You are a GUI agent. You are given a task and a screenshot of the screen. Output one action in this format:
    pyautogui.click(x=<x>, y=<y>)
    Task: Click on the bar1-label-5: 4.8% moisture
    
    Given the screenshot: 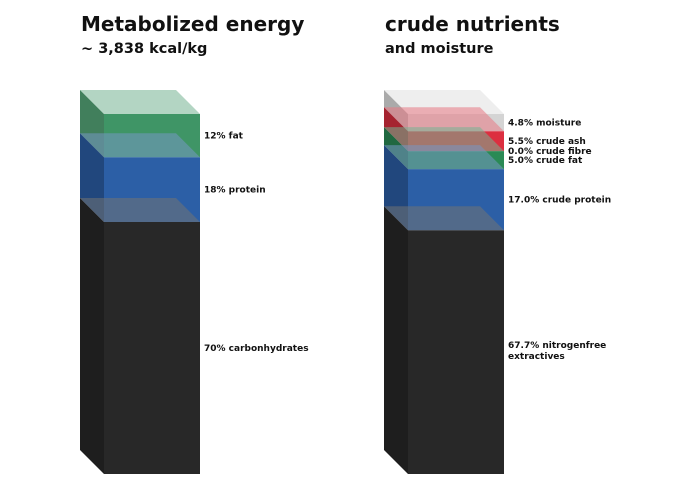 What is the action you would take?
    pyautogui.click(x=544, y=124)
    